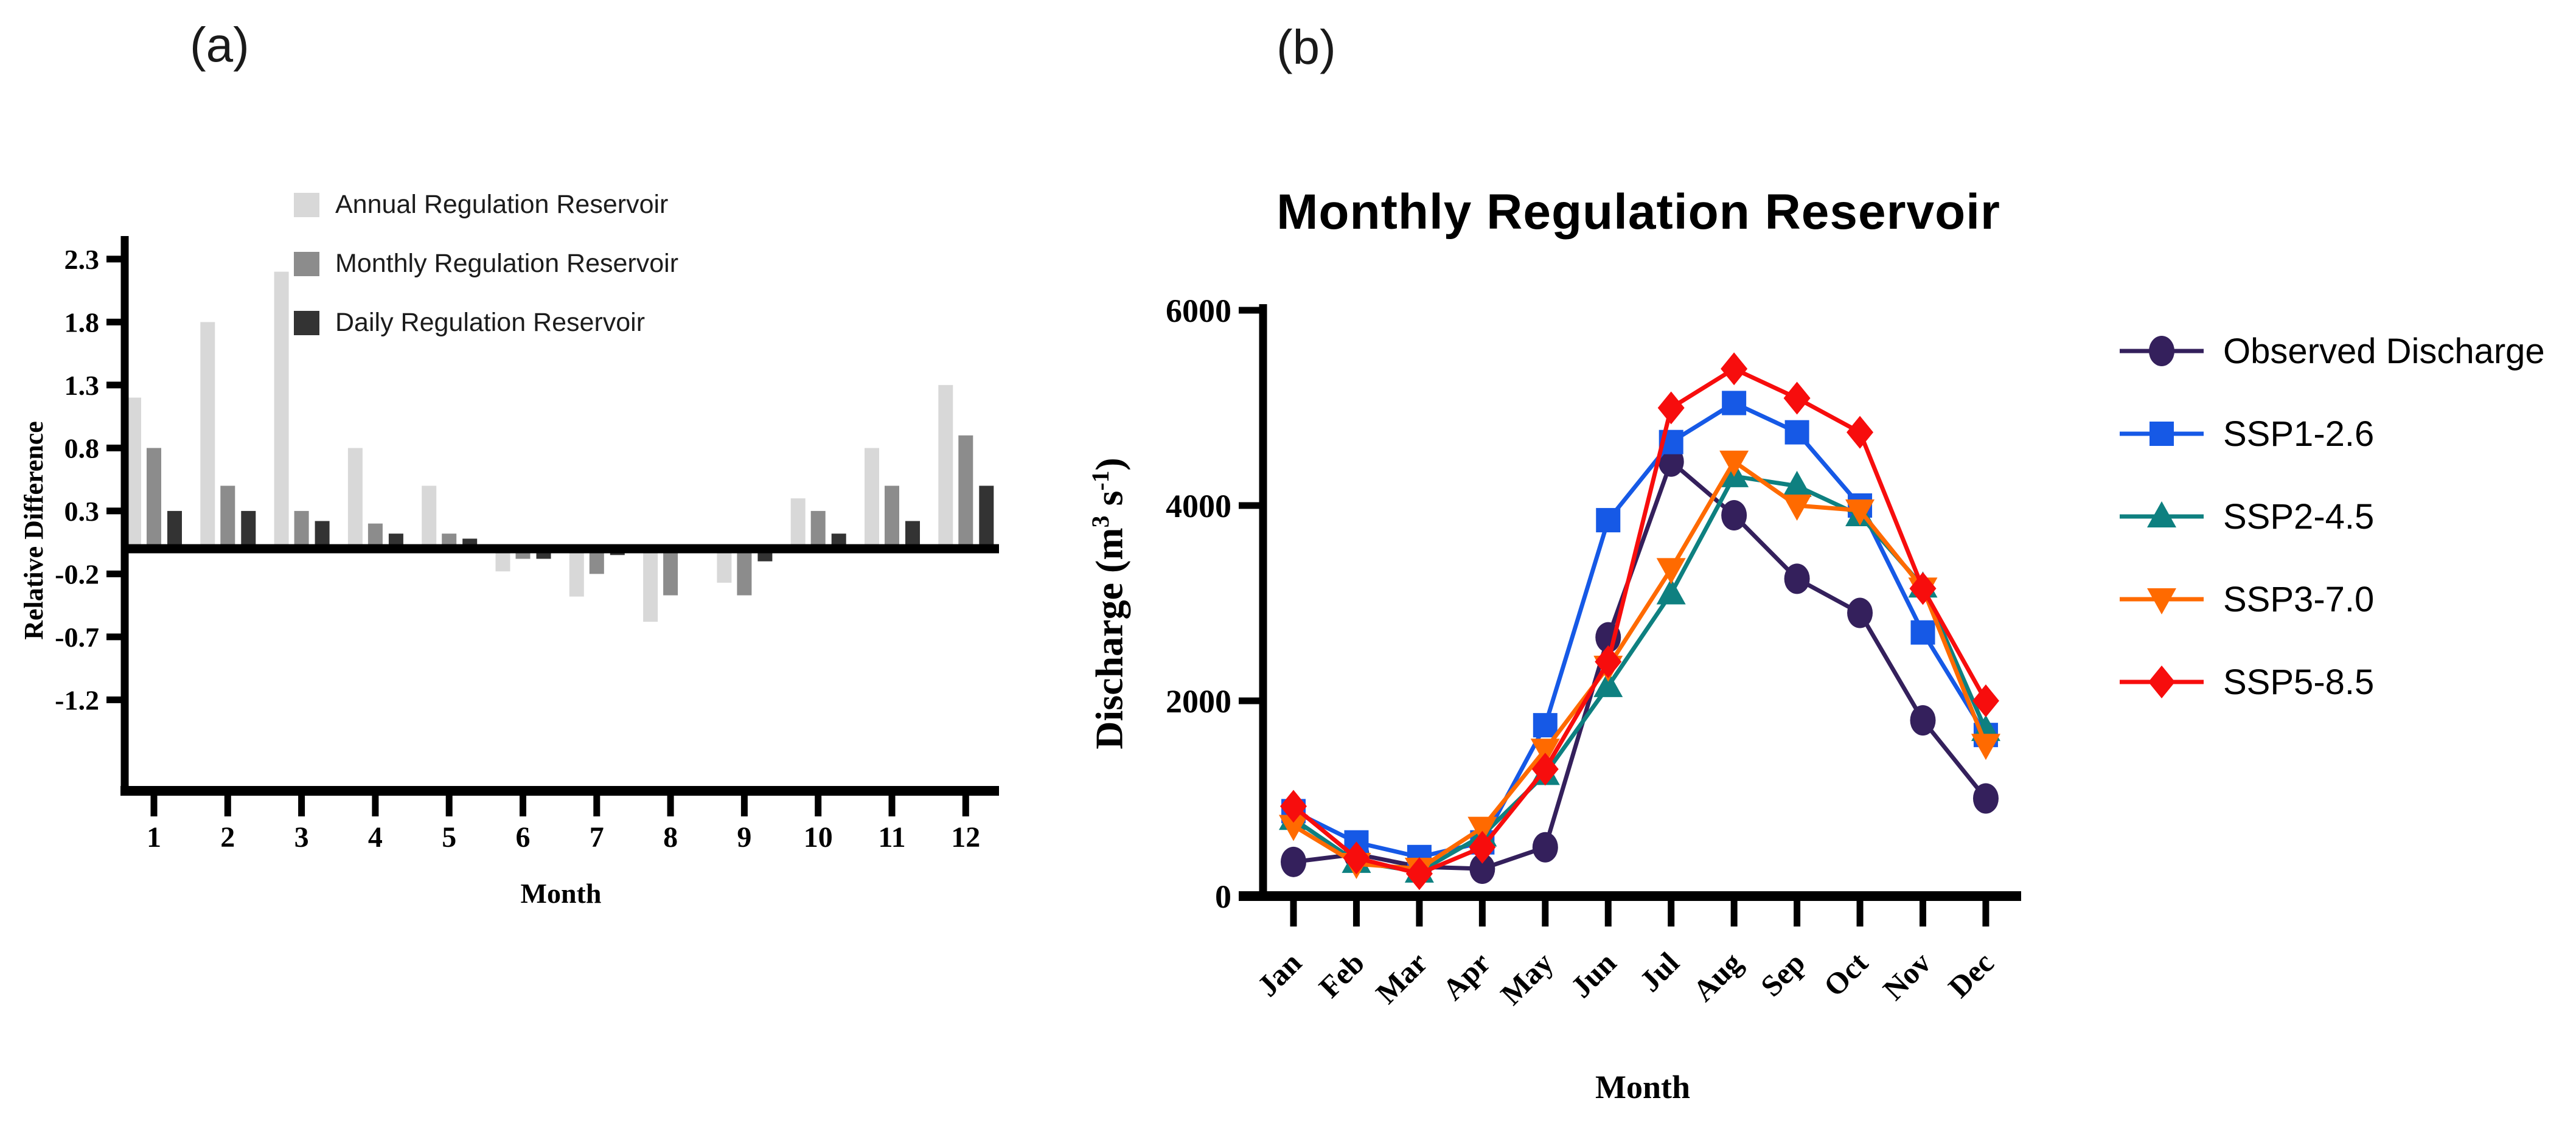  I want to click on y-tick-label: -1.2, so click(77, 700).